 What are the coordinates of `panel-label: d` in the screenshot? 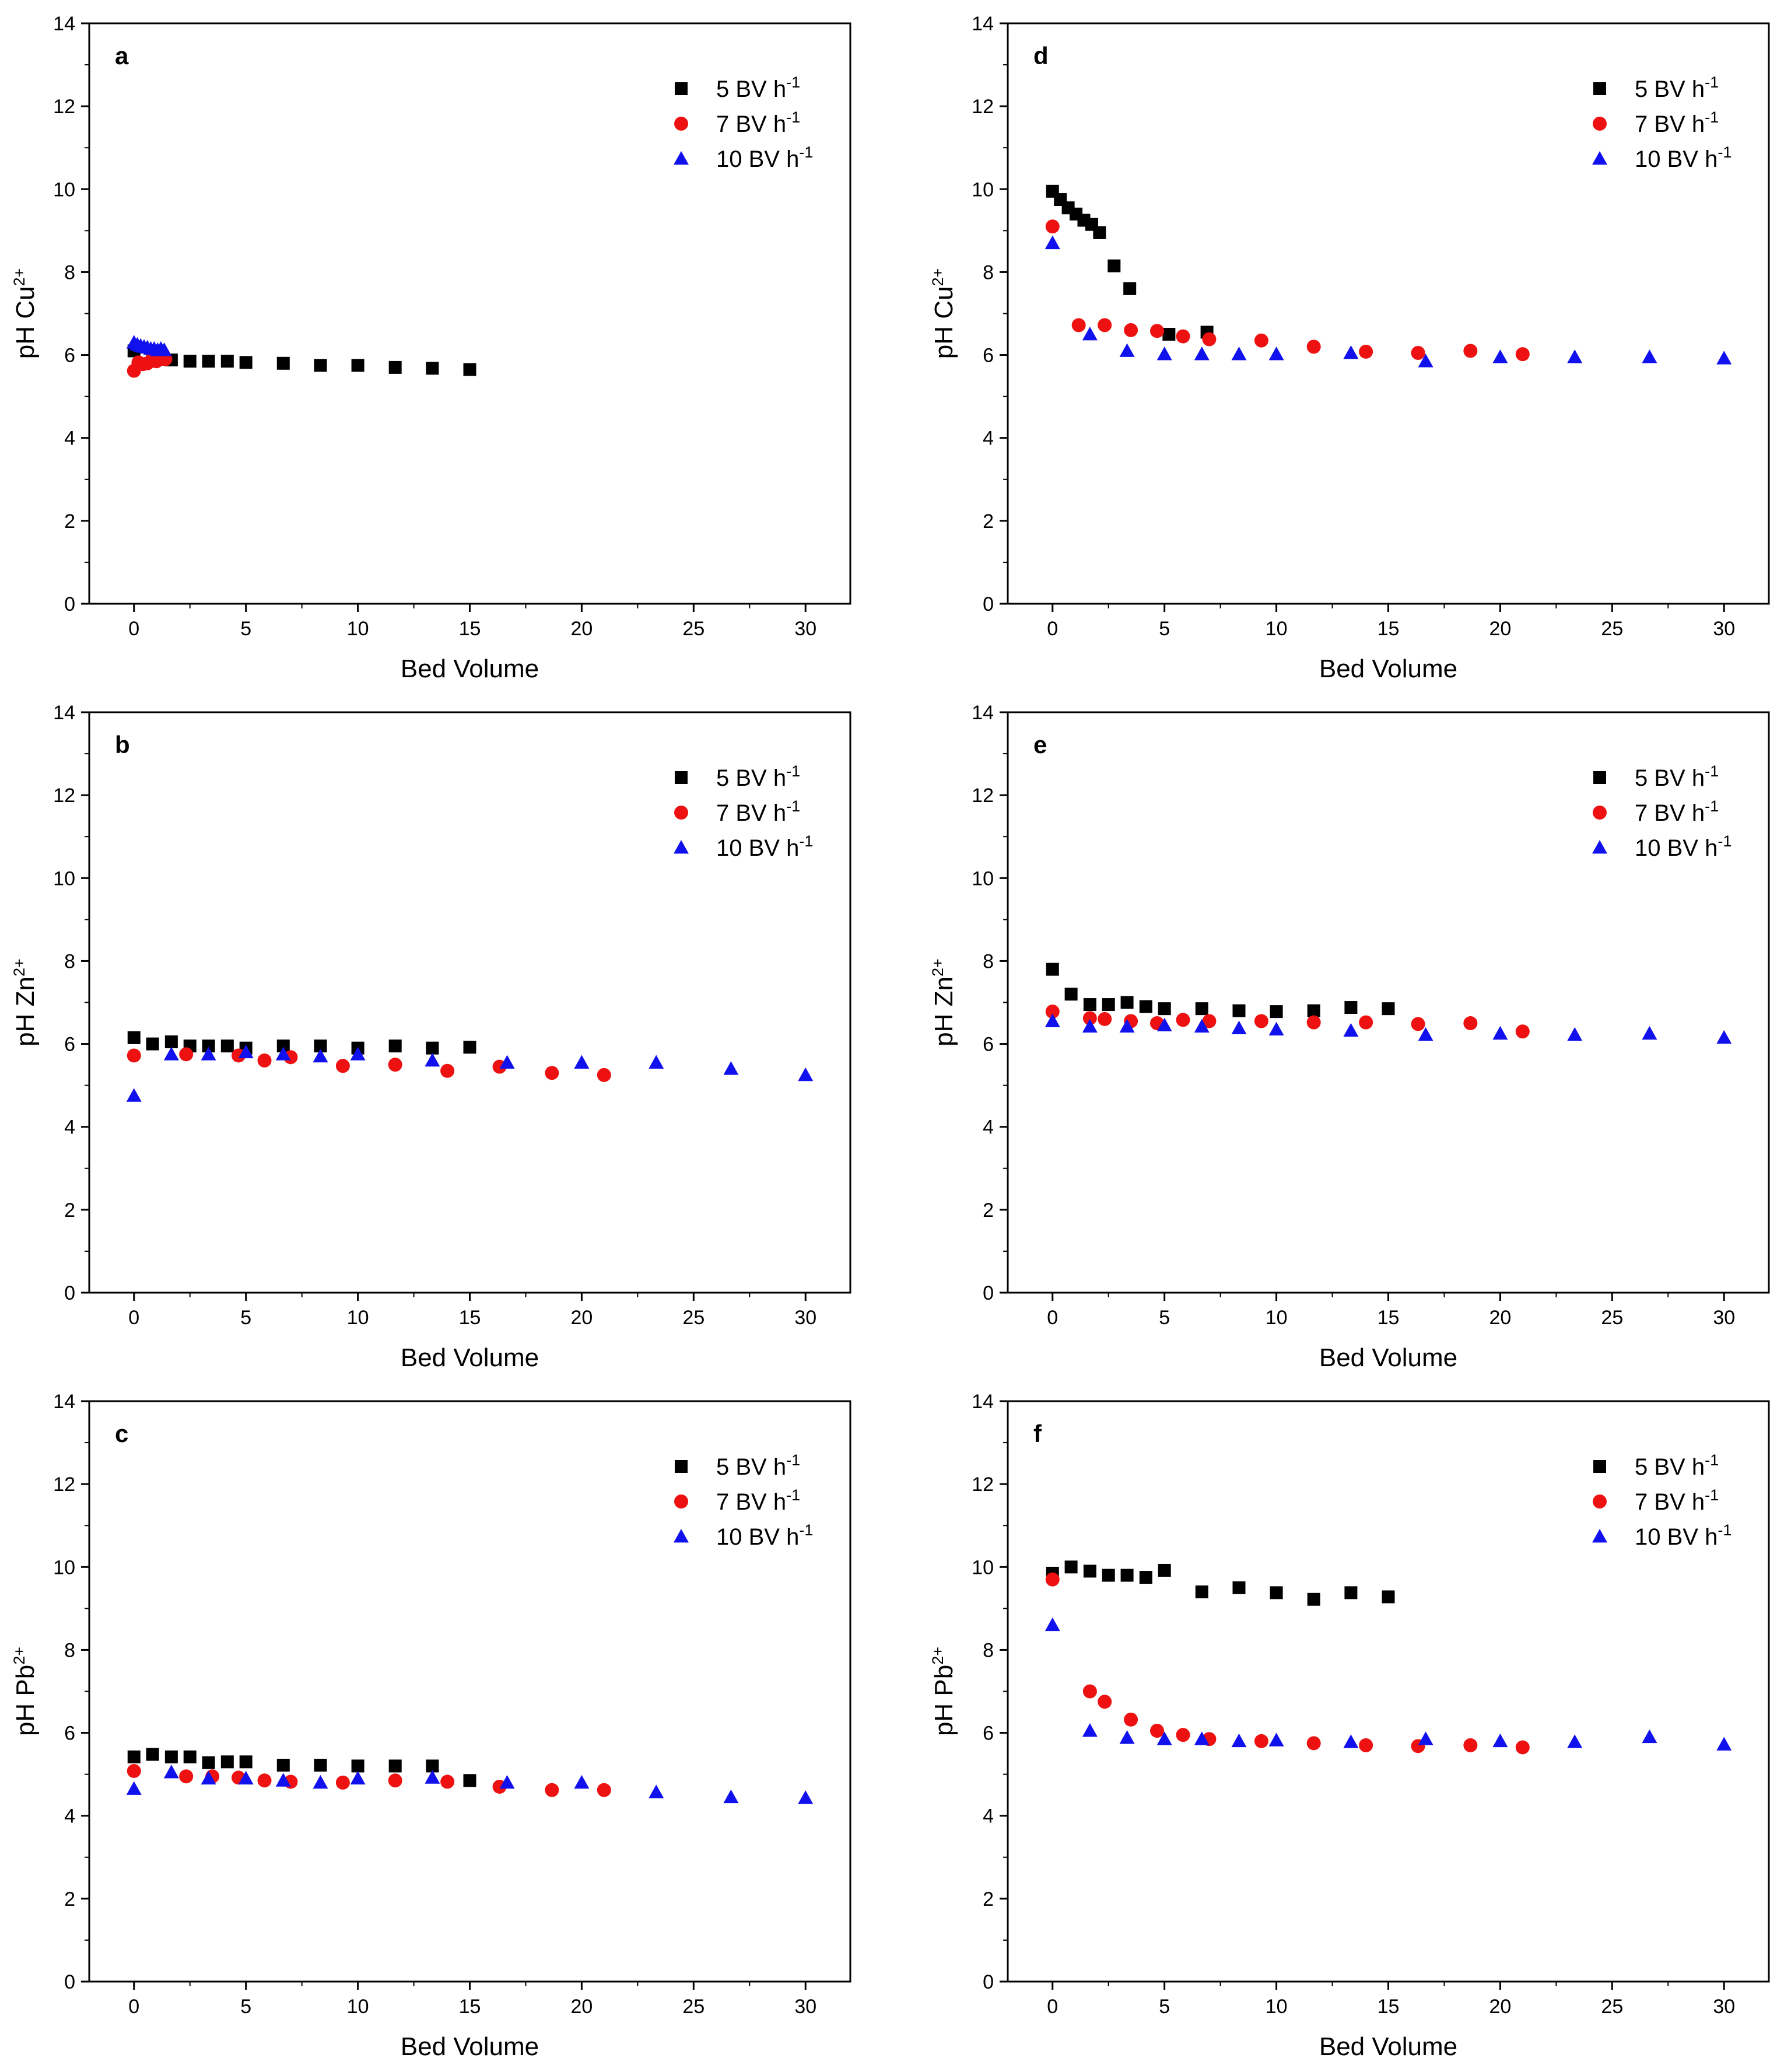 It's located at (1041, 55).